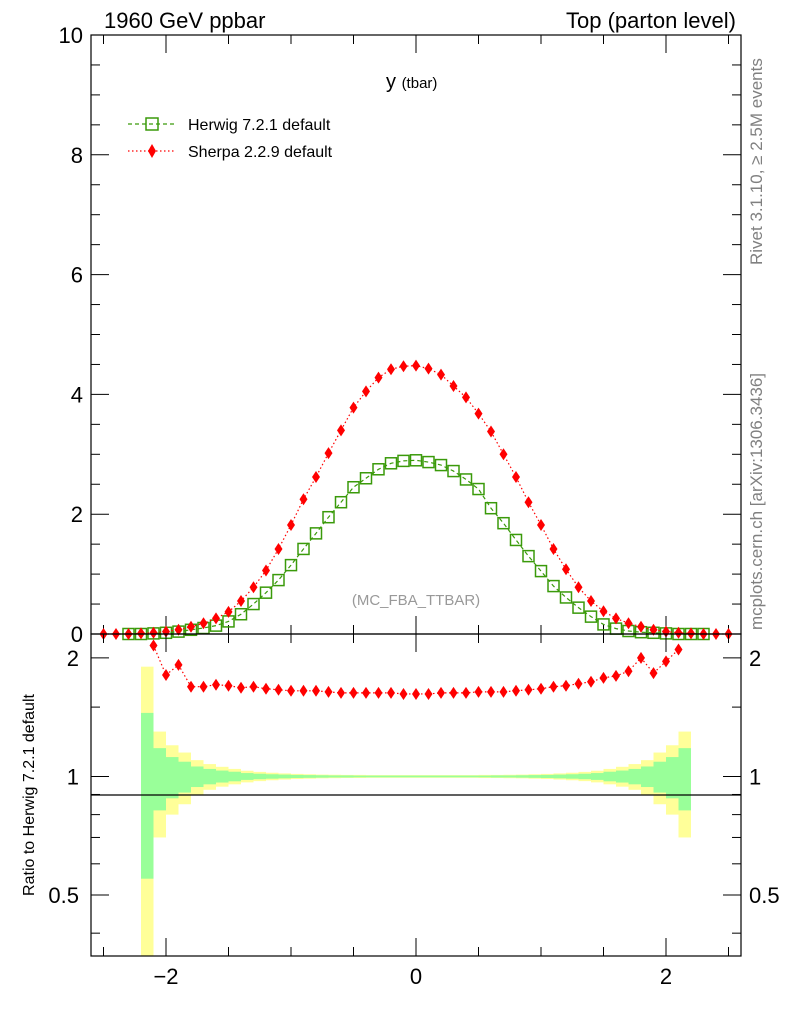 This screenshot has height=1024, width=786. I want to click on ratio-xtick-label: 0, so click(416, 976).